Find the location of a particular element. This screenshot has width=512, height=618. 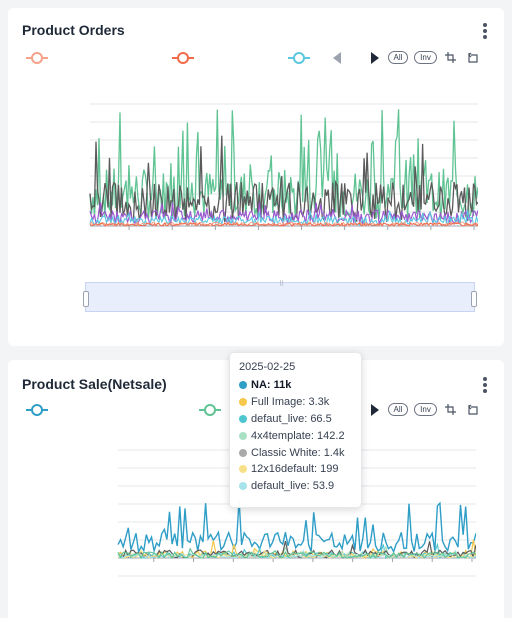

tooltip-row: defaut_live: 66.5 is located at coordinates (295, 419).